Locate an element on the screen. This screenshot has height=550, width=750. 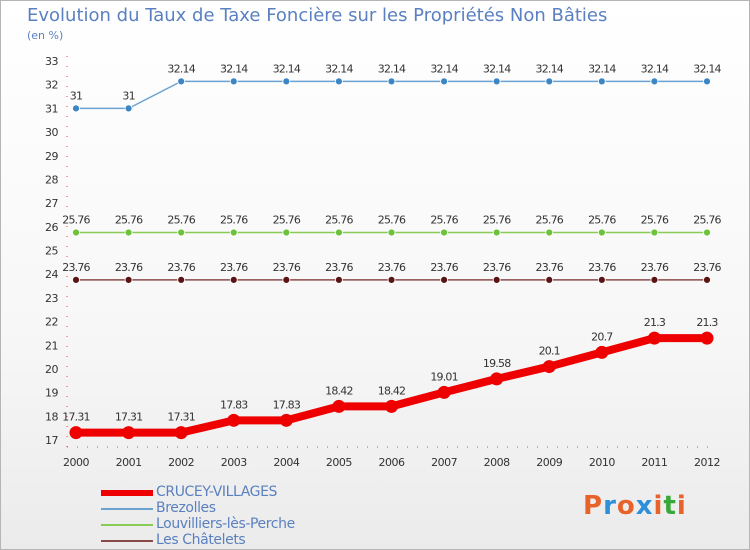
x-tick-label: 2005 is located at coordinates (339, 462).